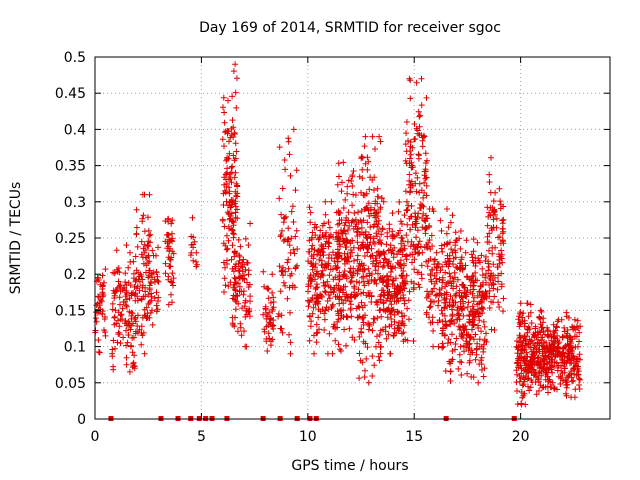  What do you see at coordinates (308, 437) in the screenshot?
I see `x-tick-label: 10` at bounding box center [308, 437].